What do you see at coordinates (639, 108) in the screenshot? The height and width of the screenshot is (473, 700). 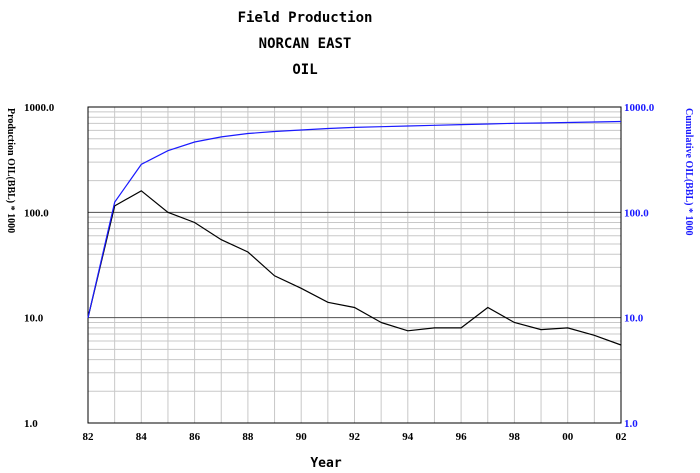 I see `y-tick-label-right: 1000.0` at bounding box center [639, 108].